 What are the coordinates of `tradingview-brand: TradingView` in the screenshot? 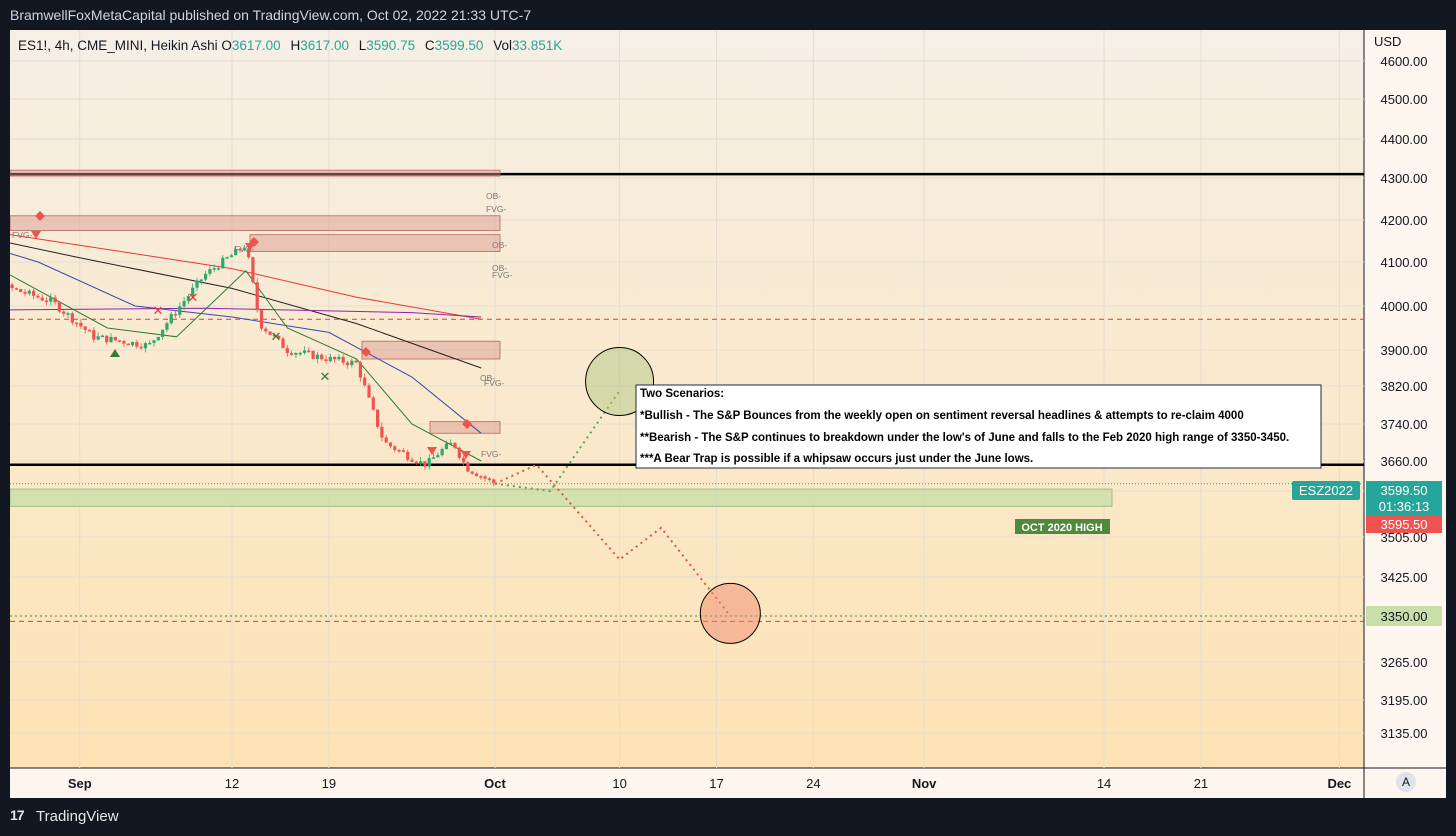 It's located at (77, 816).